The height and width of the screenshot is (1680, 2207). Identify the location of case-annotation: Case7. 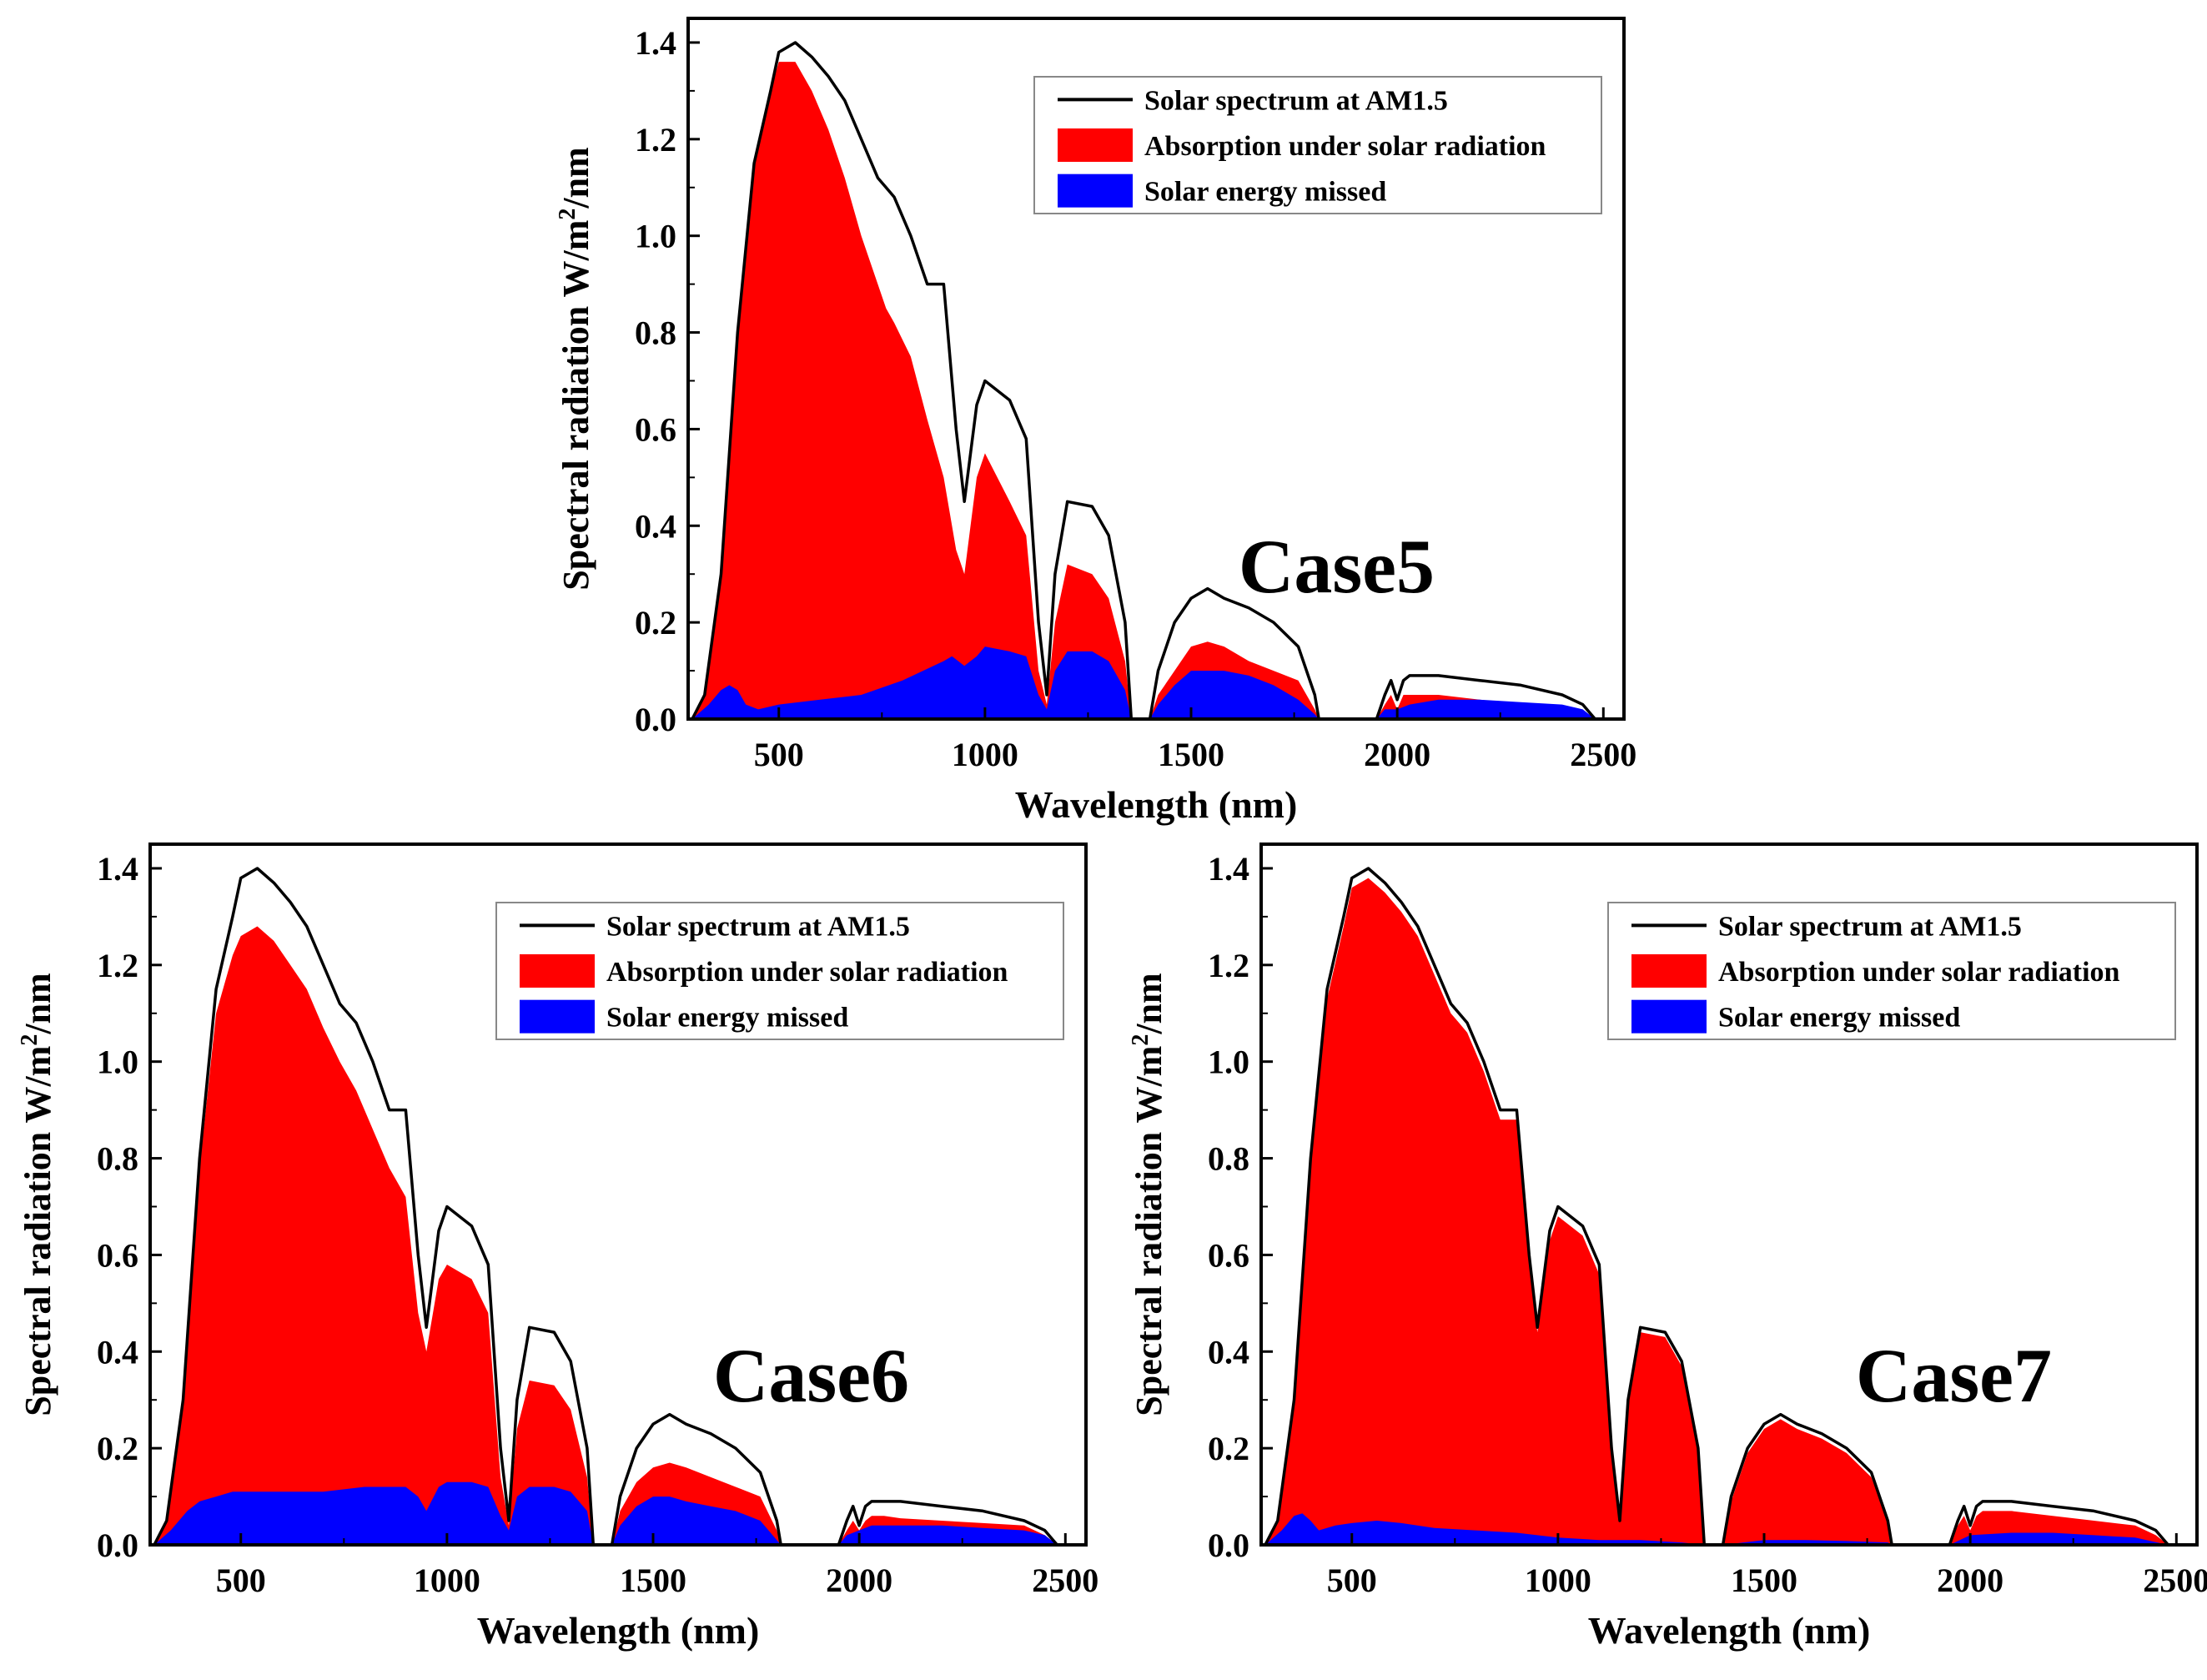
(1954, 1375).